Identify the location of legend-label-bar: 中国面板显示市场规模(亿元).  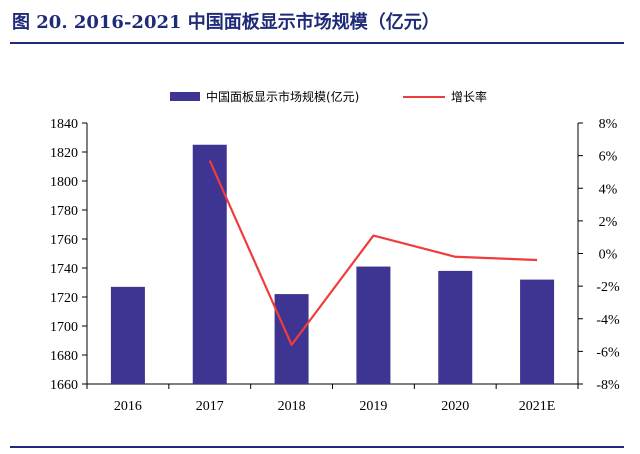
(282, 96).